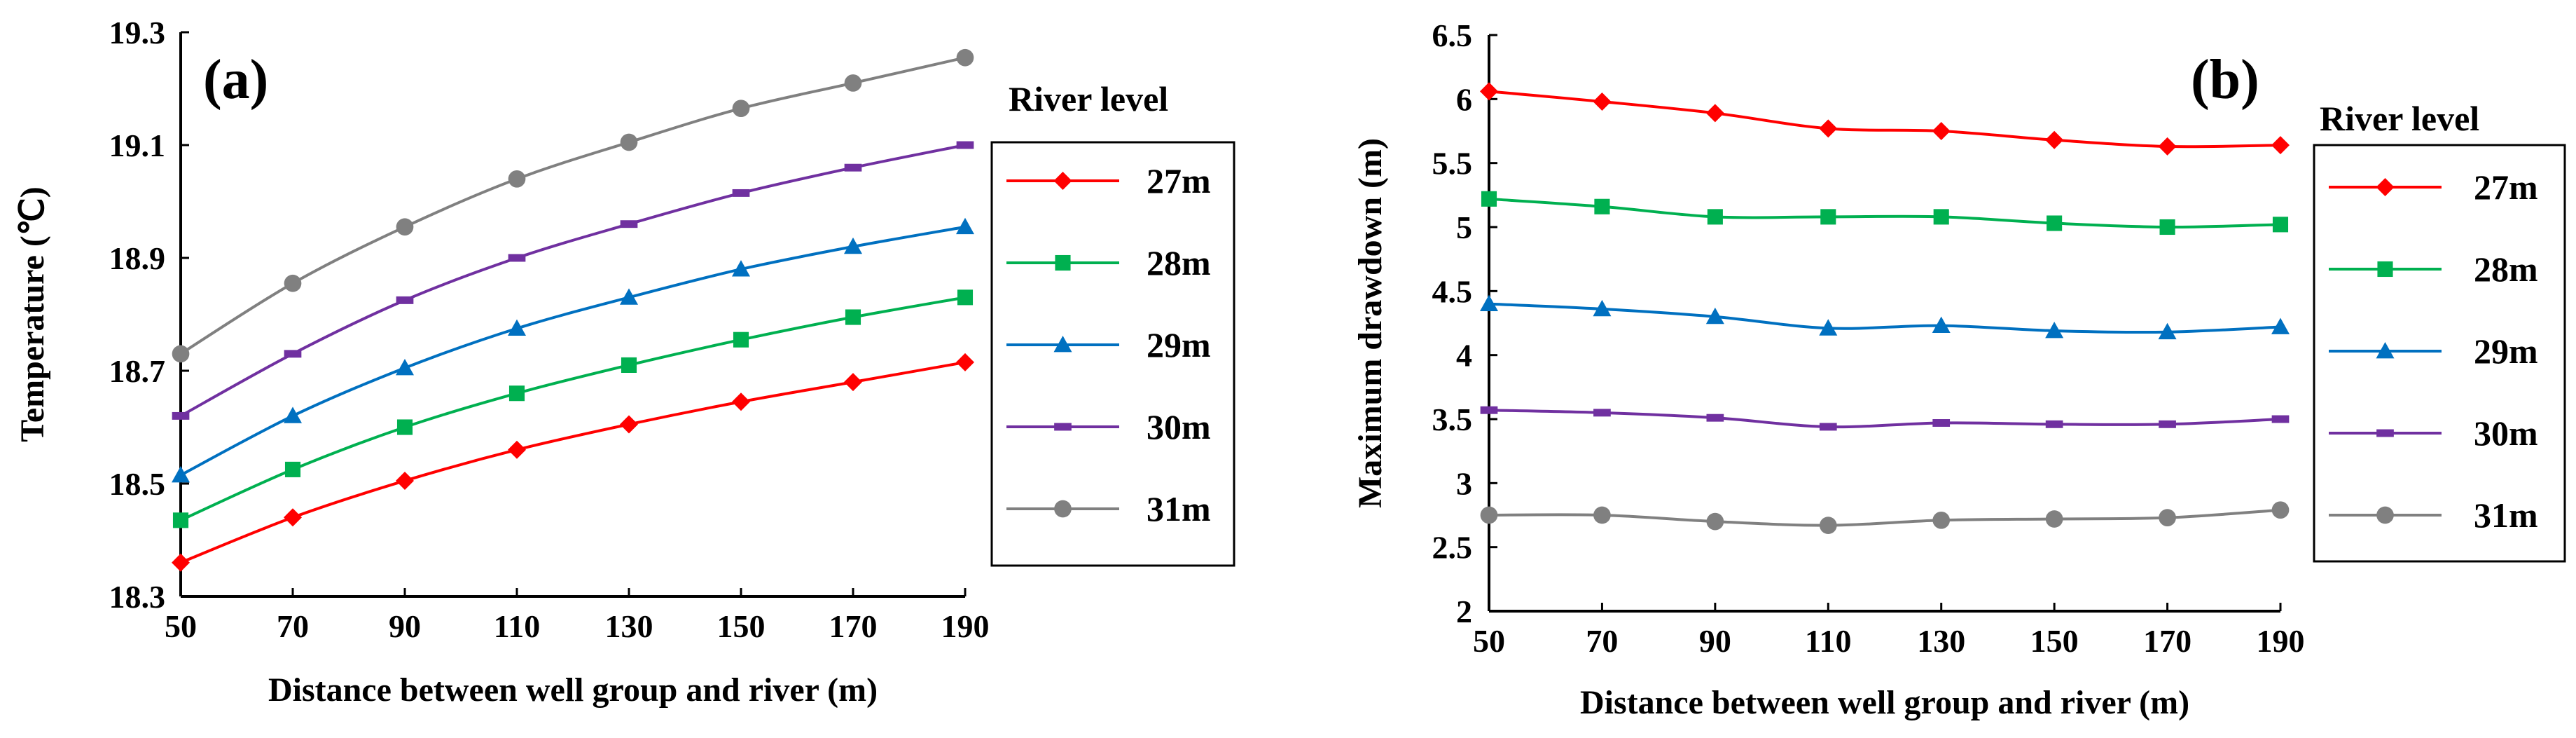  Describe the element at coordinates (181, 626) in the screenshot. I see `chart-a-x-tick-label: 50` at that location.